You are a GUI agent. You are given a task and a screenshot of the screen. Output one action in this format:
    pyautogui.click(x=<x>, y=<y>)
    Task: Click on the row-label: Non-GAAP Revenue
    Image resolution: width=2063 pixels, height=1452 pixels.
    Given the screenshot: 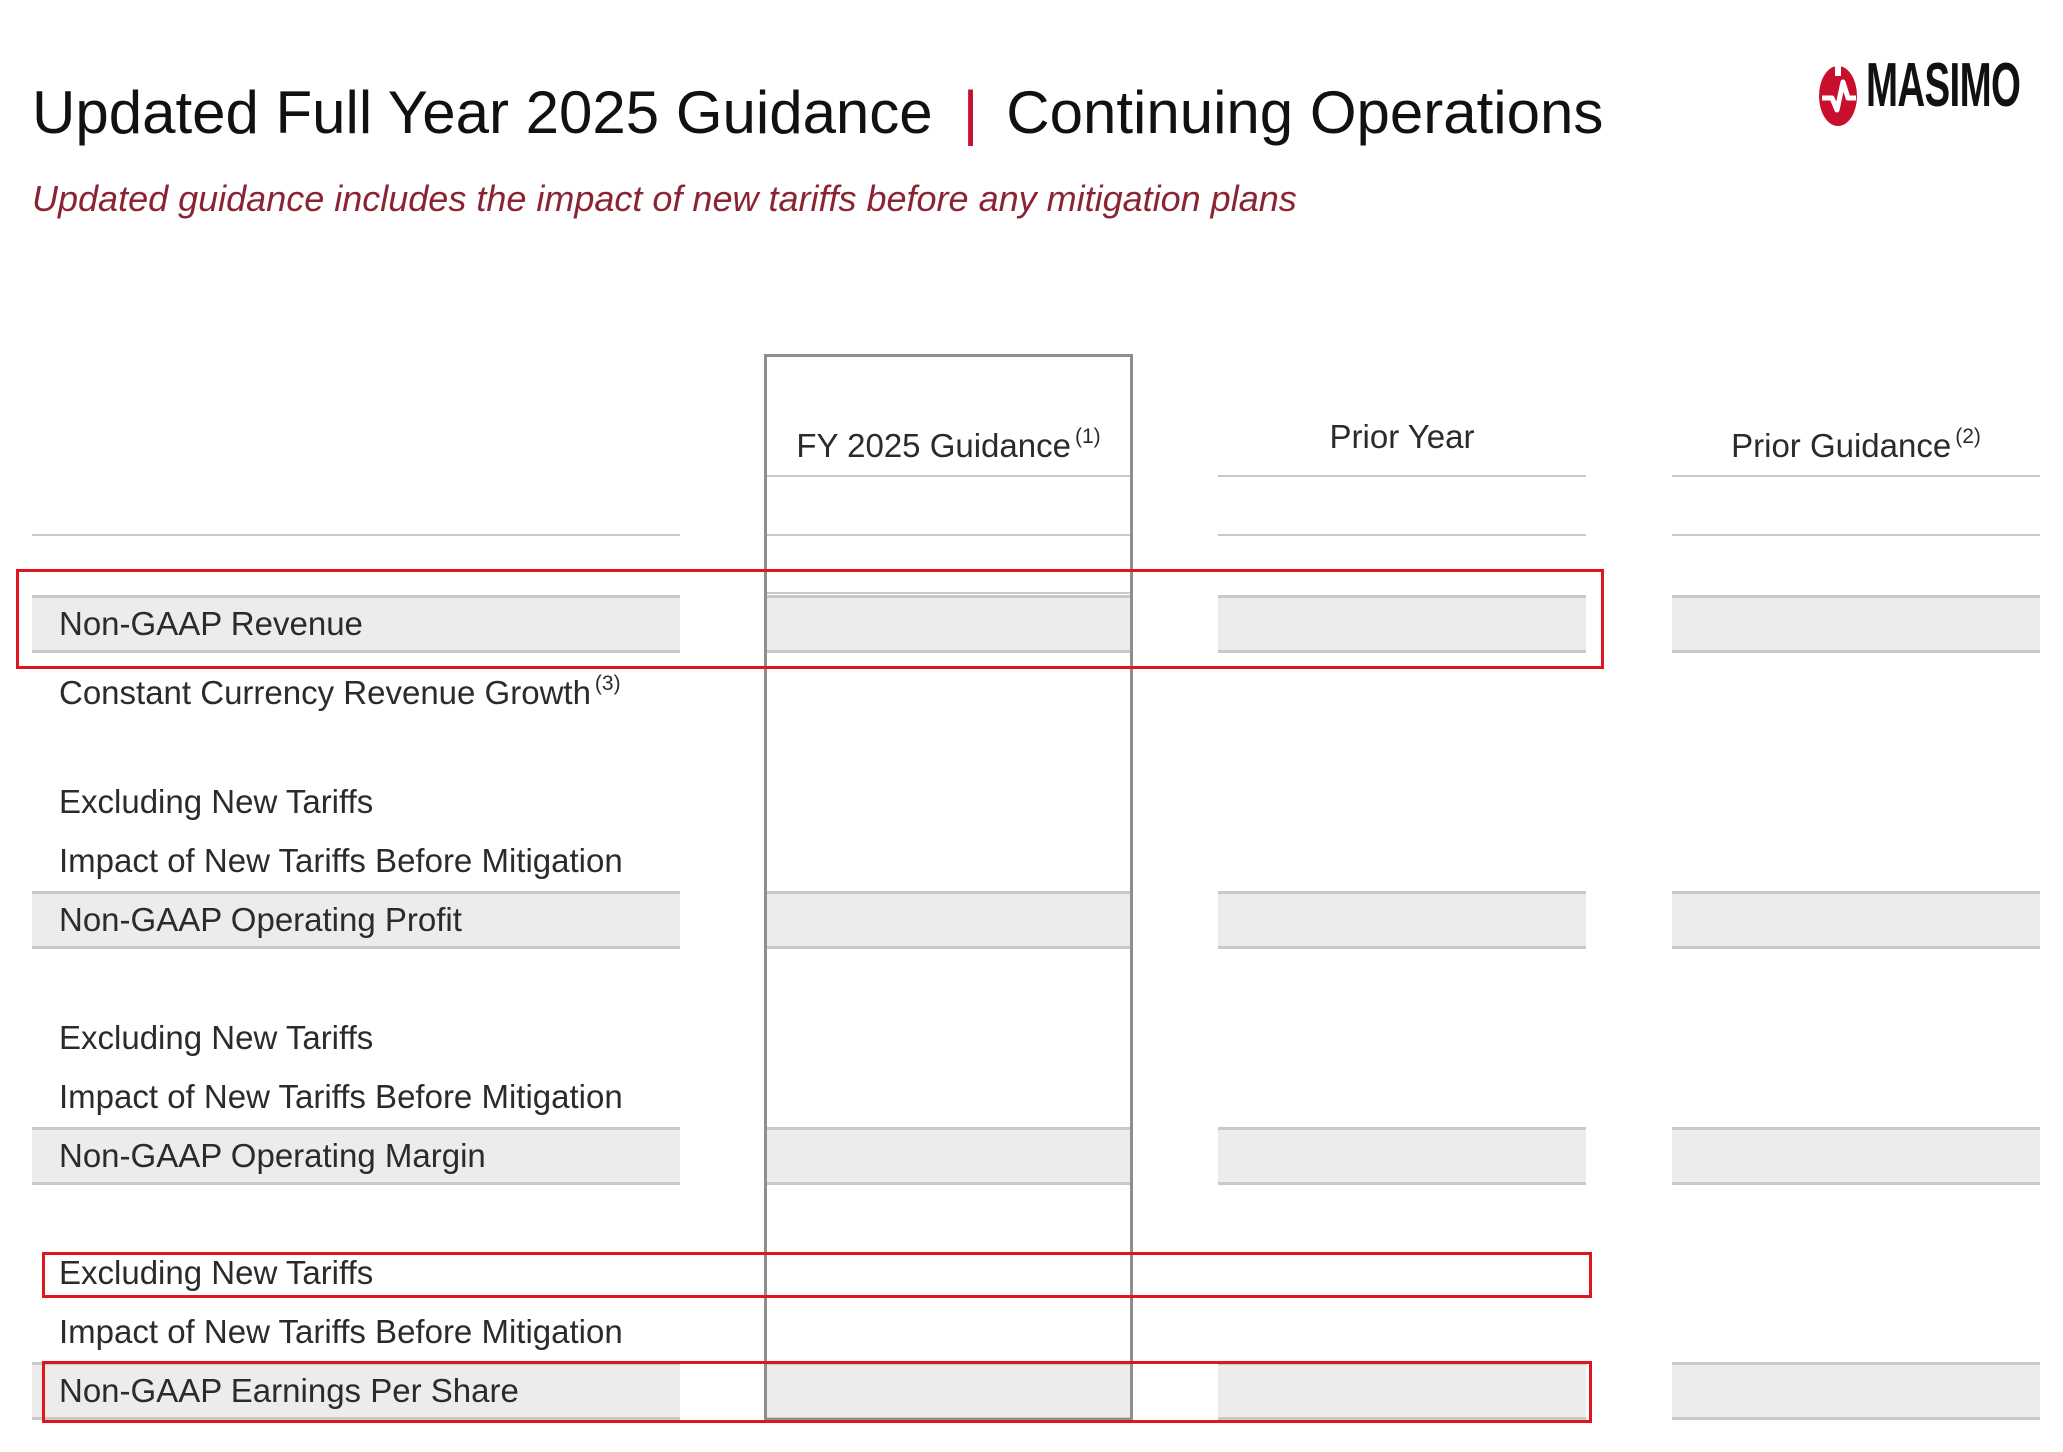 What is the action you would take?
    pyautogui.click(x=211, y=624)
    